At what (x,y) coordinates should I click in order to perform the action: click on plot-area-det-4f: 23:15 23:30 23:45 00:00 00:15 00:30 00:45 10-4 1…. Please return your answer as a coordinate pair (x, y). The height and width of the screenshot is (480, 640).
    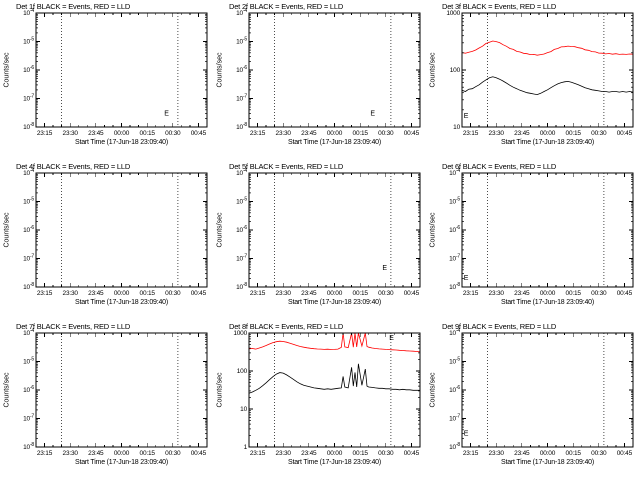
    Looking at the image, I should click on (115, 232).